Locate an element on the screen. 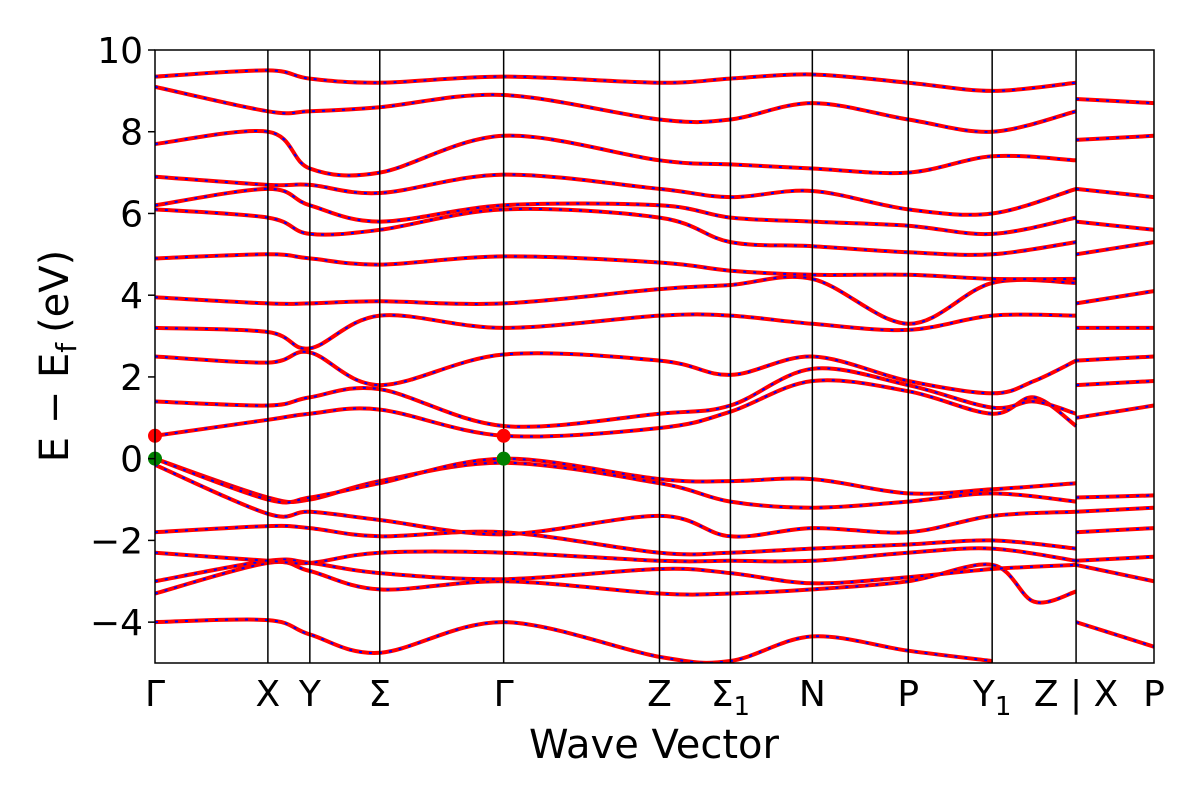 This screenshot has width=1200, height=800. x-tick-label: Z is located at coordinates (659, 694).